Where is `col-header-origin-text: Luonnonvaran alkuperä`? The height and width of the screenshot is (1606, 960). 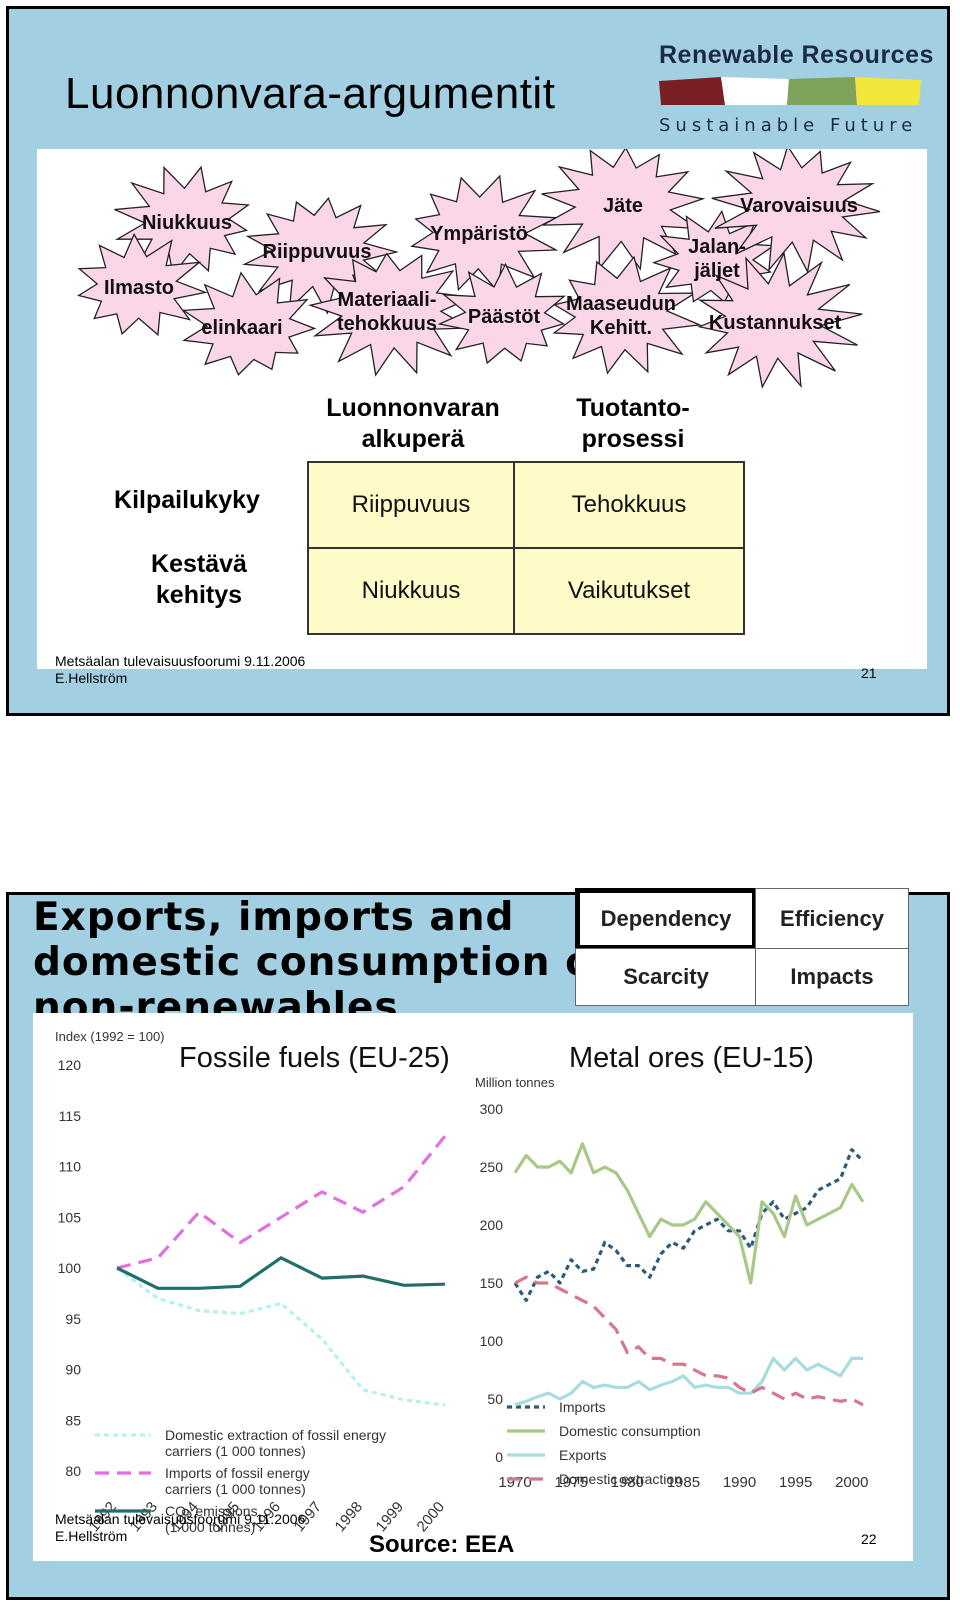
col-header-origin-text: Luonnonvaran alkuperä is located at coordinates (413, 423).